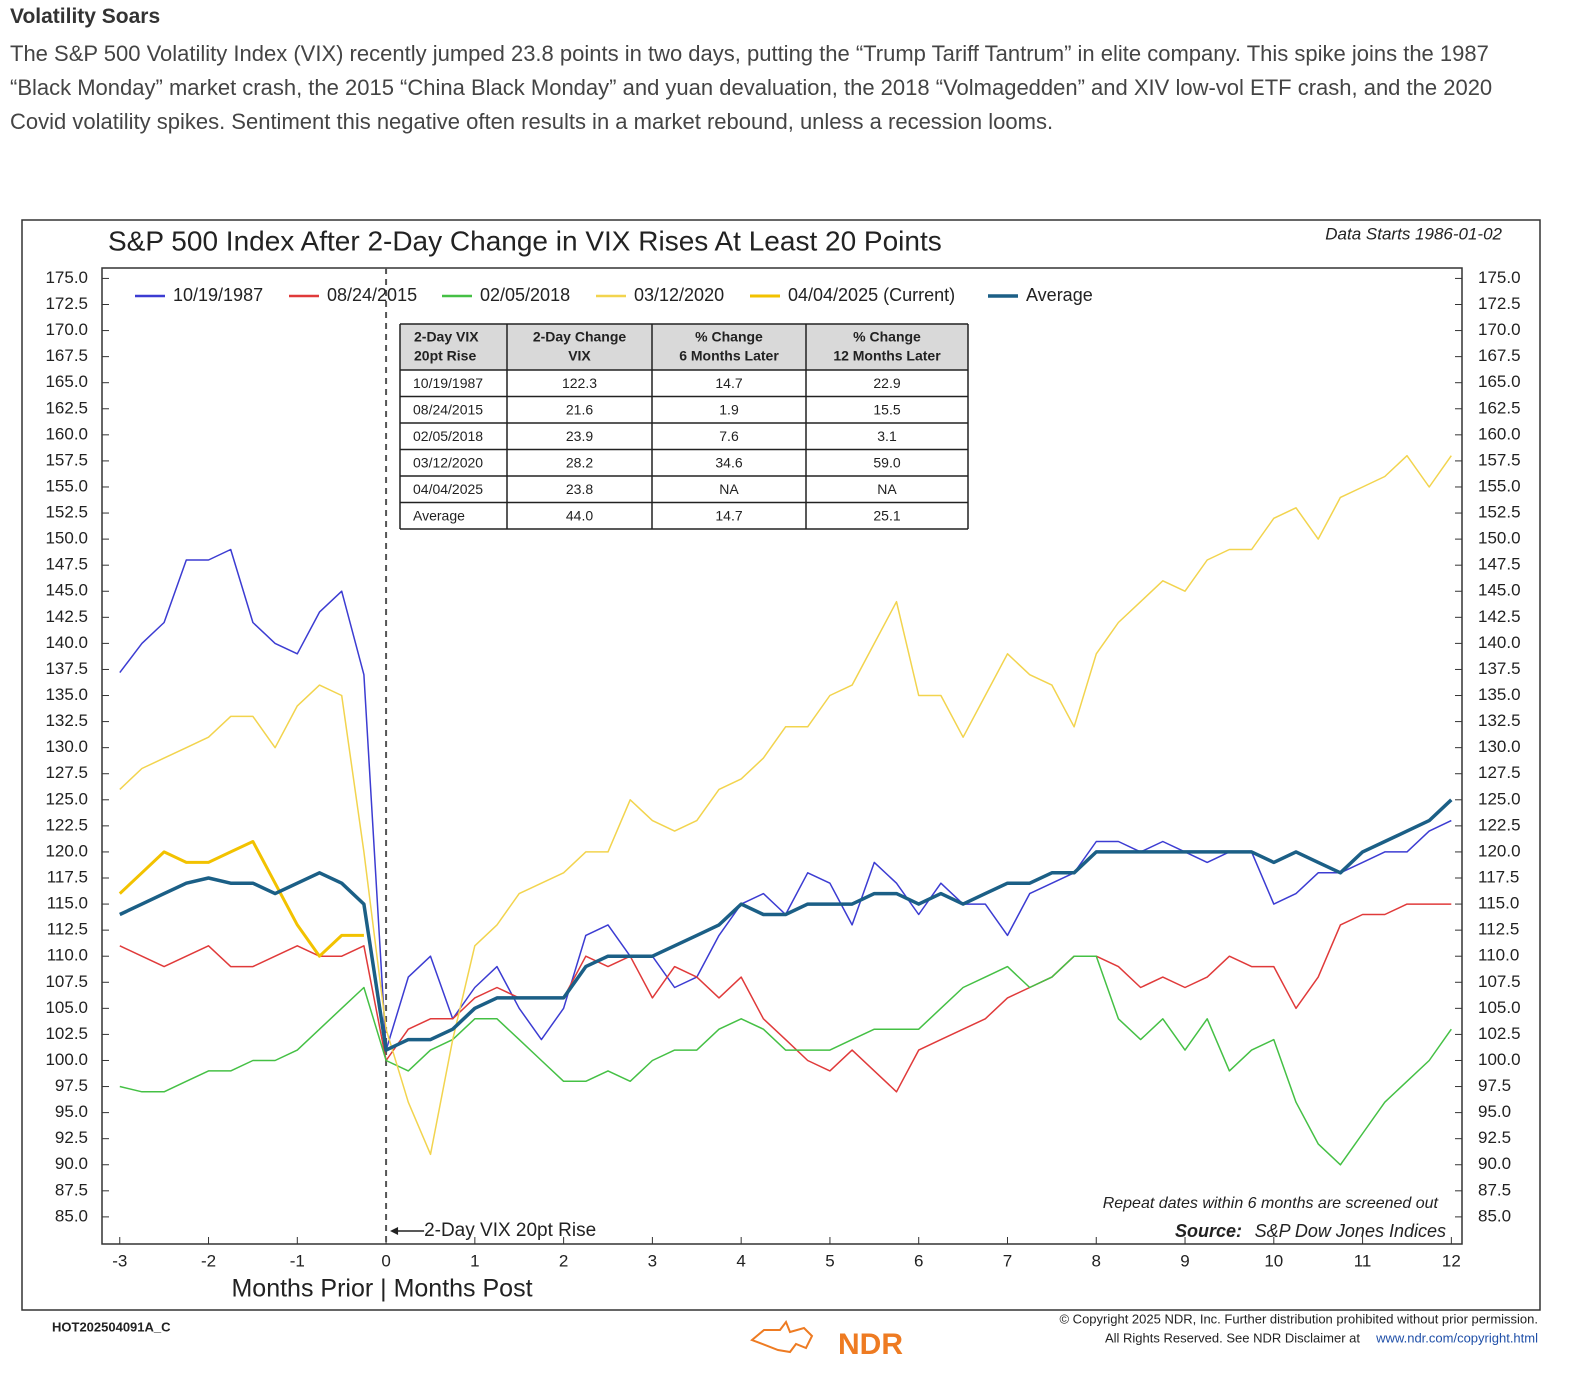 The image size is (1574, 1375). What do you see at coordinates (1499, 564) in the screenshot?
I see `y2-tick-label: 147.5` at bounding box center [1499, 564].